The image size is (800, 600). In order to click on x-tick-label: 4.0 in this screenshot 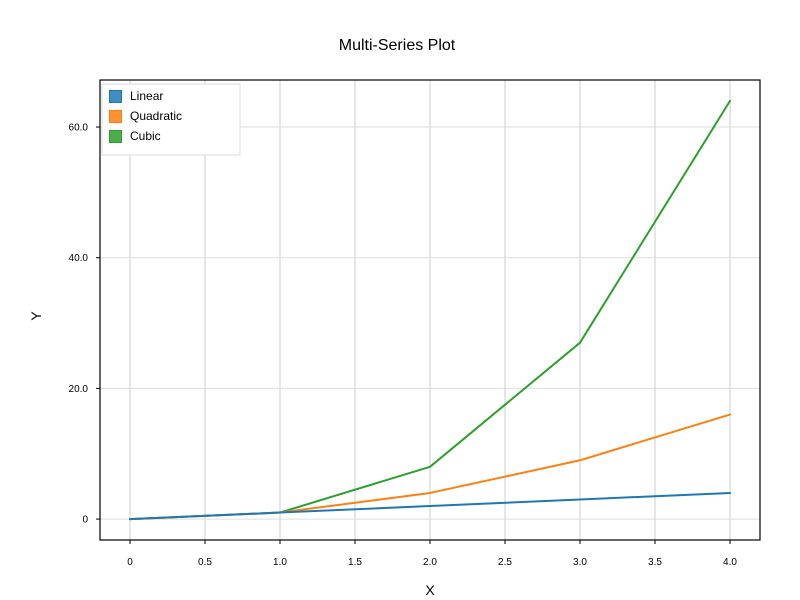, I will do `click(730, 562)`.